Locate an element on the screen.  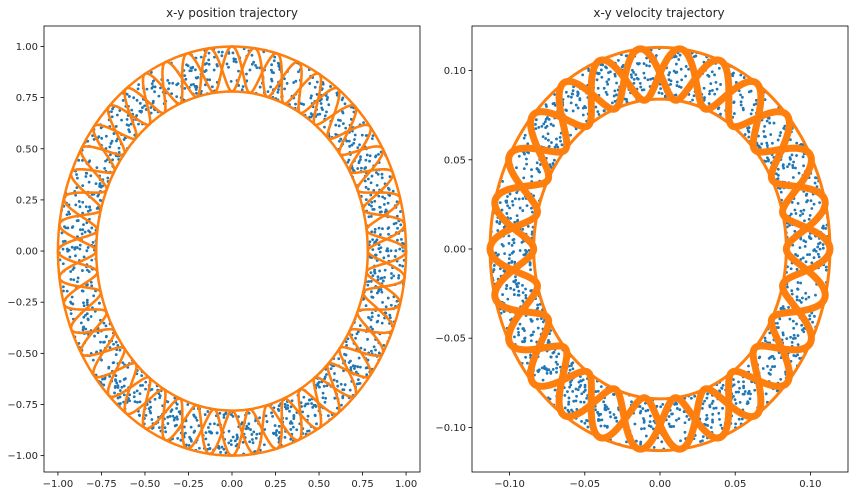
y-axis: 0.10 0.05 0.00 −0.05 −0.10 is located at coordinates (453, 250).